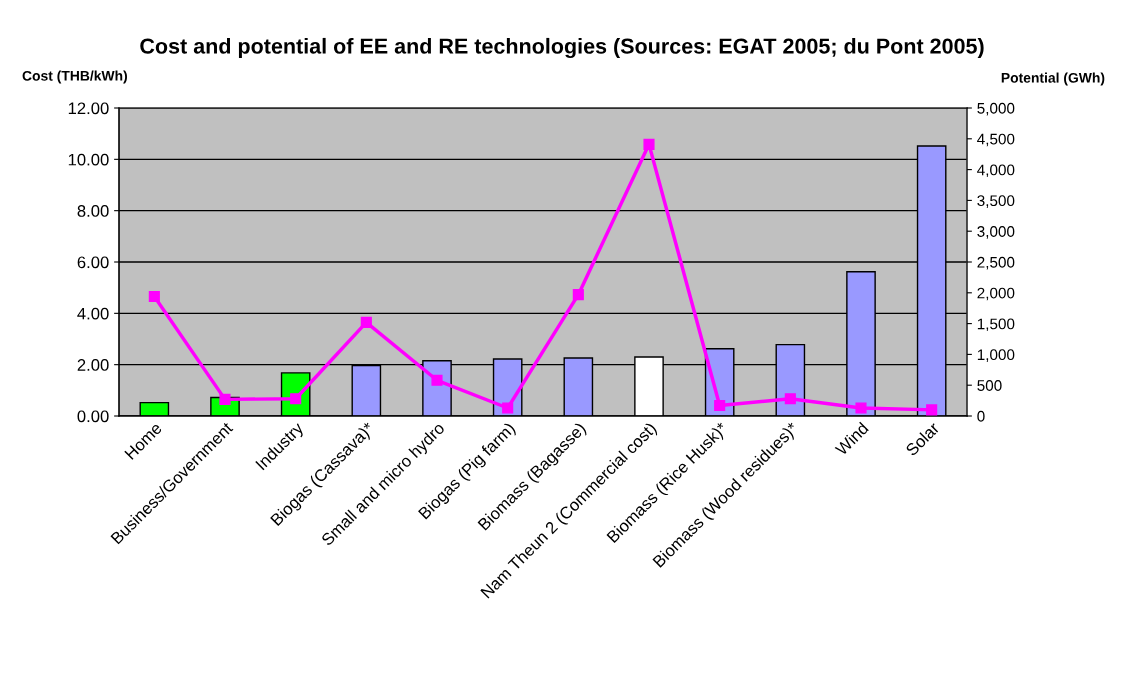 The height and width of the screenshot is (689, 1124). I want to click on y-tick-label: 10.00, so click(88, 159).